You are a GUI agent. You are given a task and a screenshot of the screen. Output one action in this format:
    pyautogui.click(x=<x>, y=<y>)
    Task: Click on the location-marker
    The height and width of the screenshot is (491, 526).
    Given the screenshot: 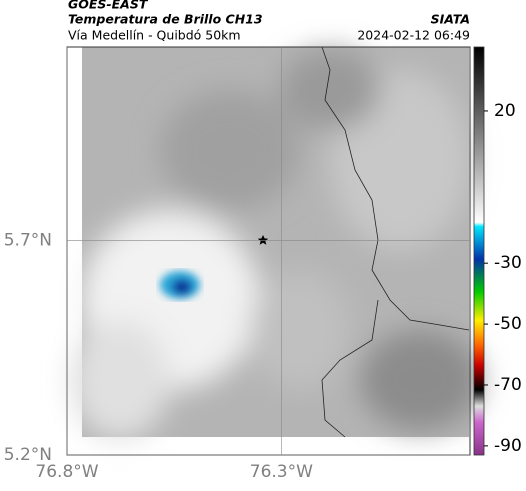 What is the action you would take?
    pyautogui.click(x=263, y=240)
    